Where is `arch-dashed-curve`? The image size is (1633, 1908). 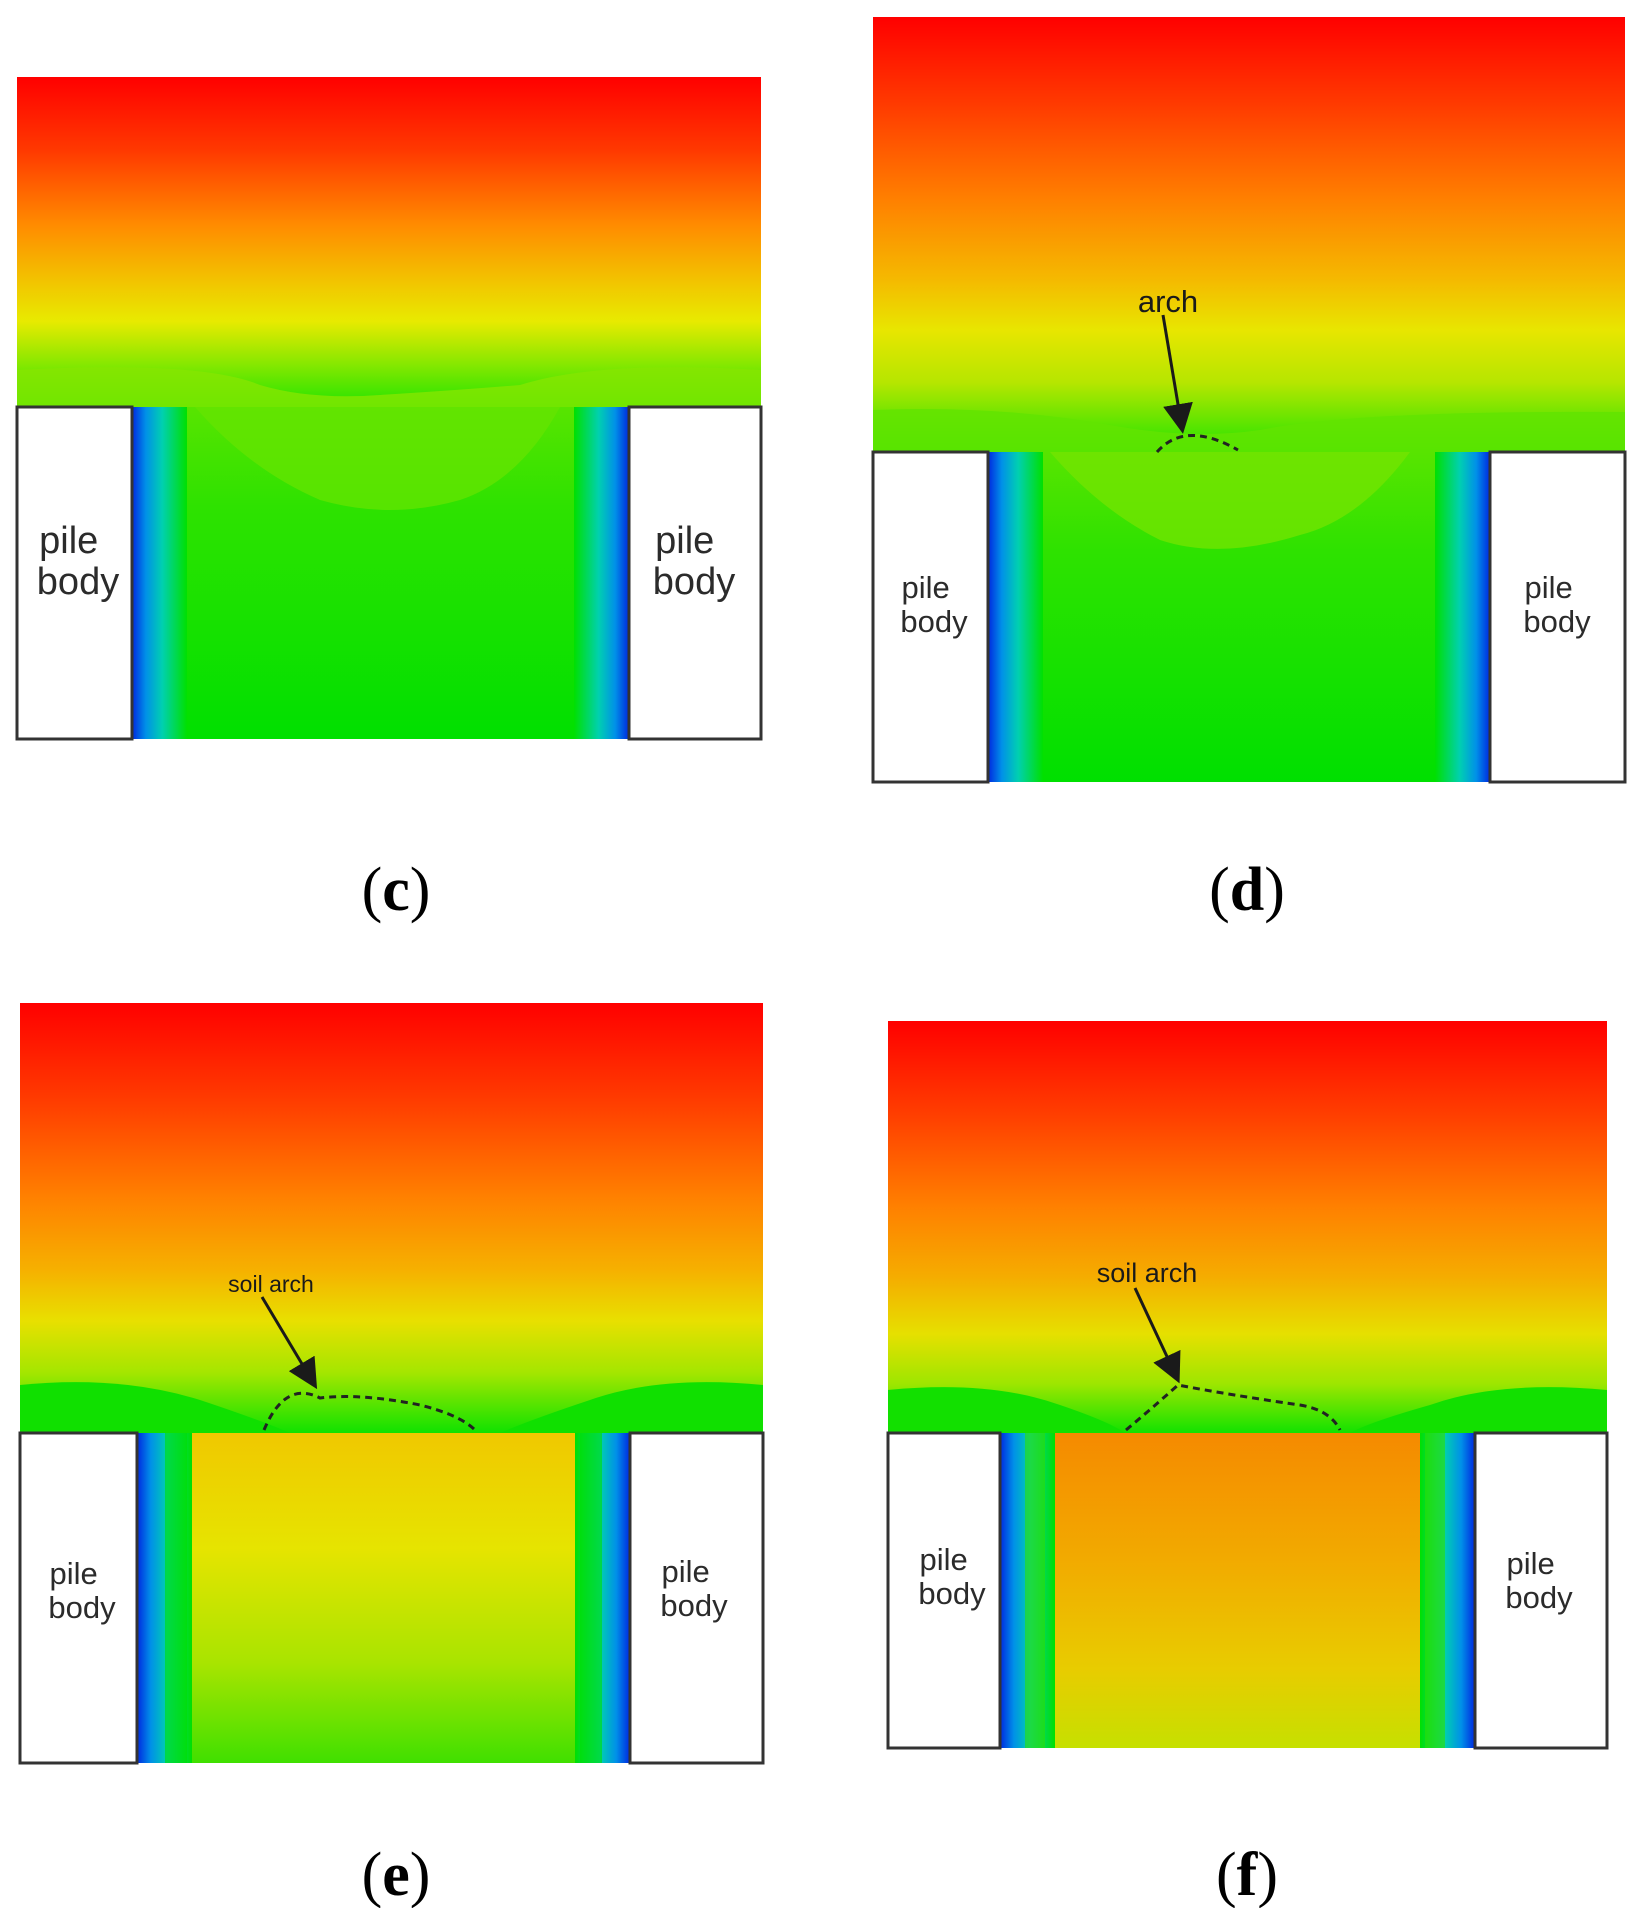 arch-dashed-curve is located at coordinates (1197, 444).